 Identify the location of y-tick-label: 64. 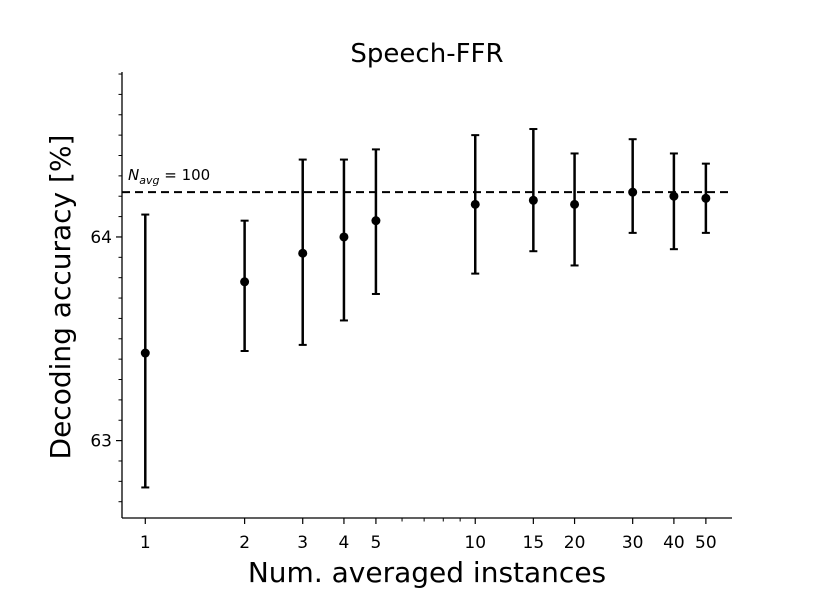
(101, 238).